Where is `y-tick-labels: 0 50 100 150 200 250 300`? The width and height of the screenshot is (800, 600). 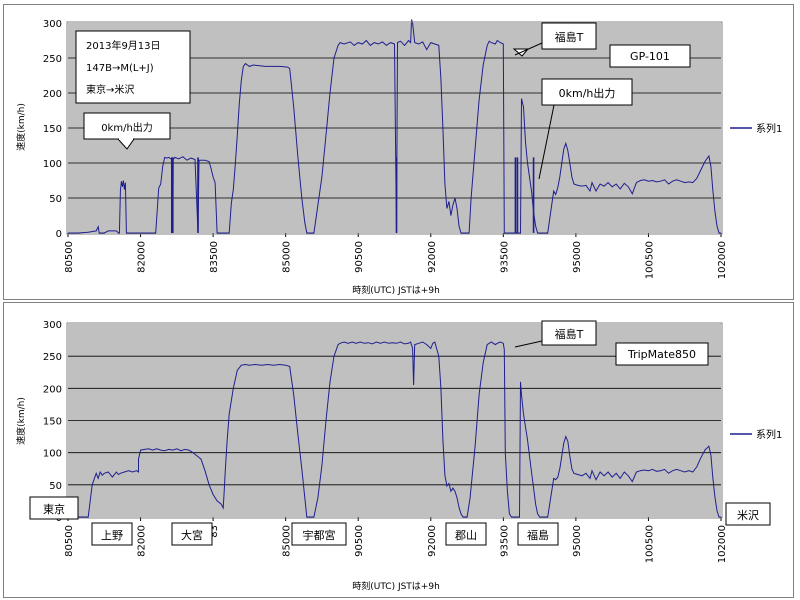
y-tick-labels: 0 50 100 150 200 250 300 is located at coordinates (52, 129).